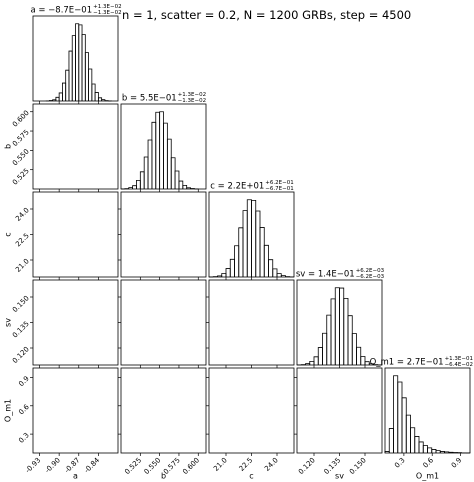  I want to click on panel-title-sub: −6.7E−01, so click(279, 189).